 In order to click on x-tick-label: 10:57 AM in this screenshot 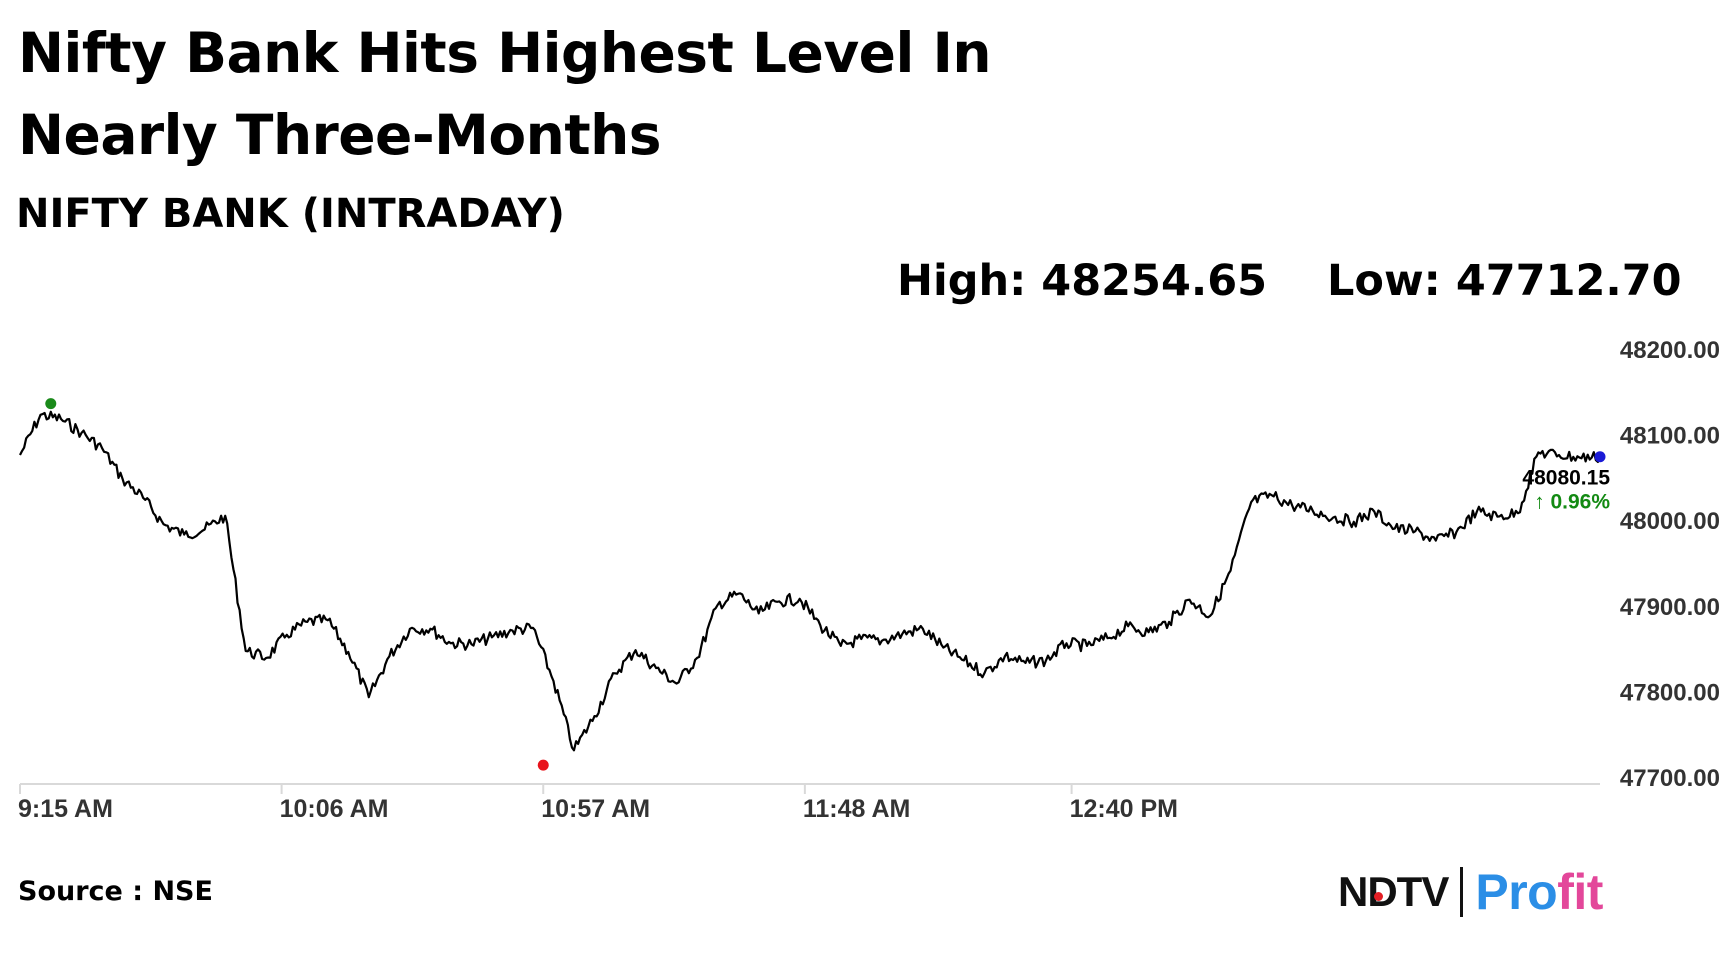, I will do `click(595, 809)`.